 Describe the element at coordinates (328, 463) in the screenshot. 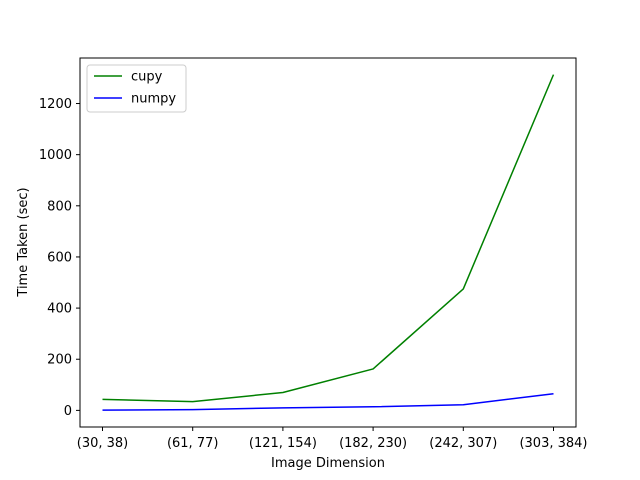

I see `x-axis-label: Image Dimension` at that location.